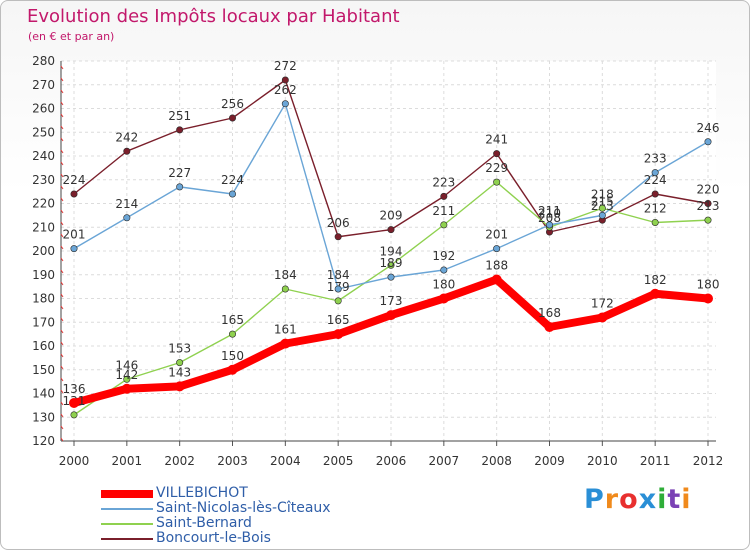 The width and height of the screenshot is (750, 550). Describe the element at coordinates (338, 461) in the screenshot. I see `x-tick-label: 2005` at that location.